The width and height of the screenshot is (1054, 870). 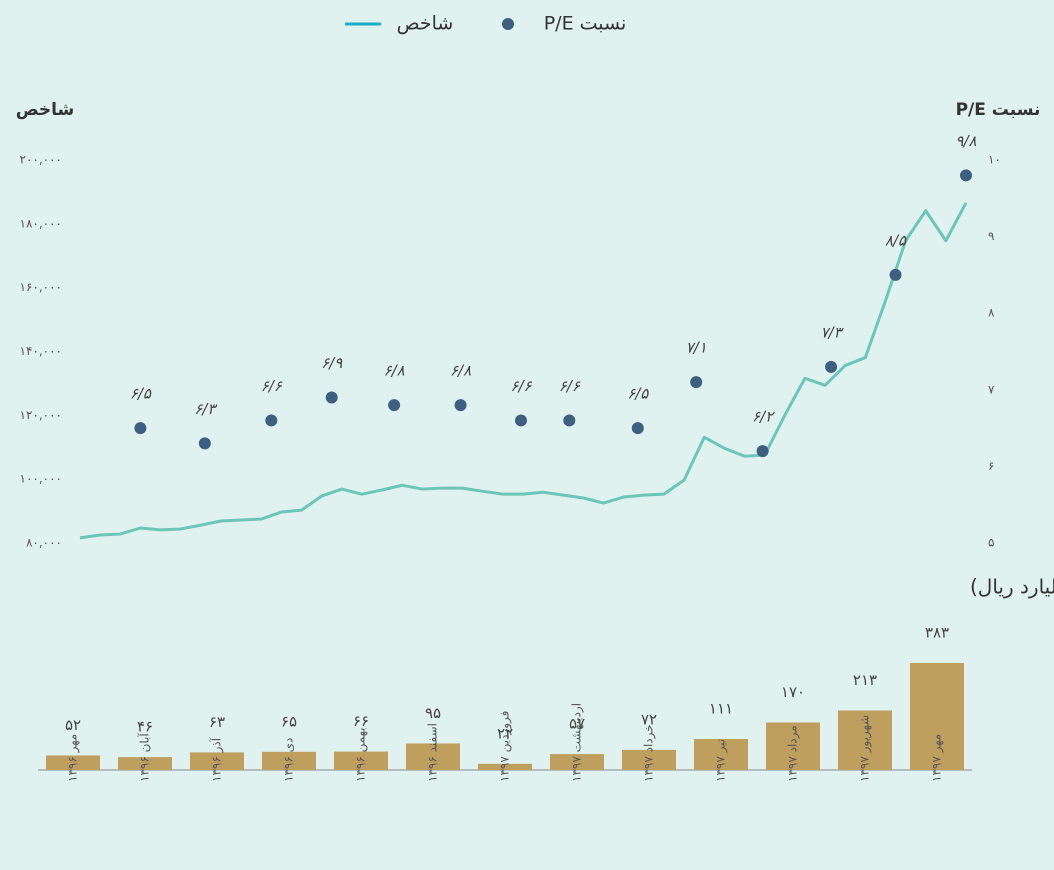 What do you see at coordinates (991, 543) in the screenshot?
I see `y2-tick-label: ۵` at bounding box center [991, 543].